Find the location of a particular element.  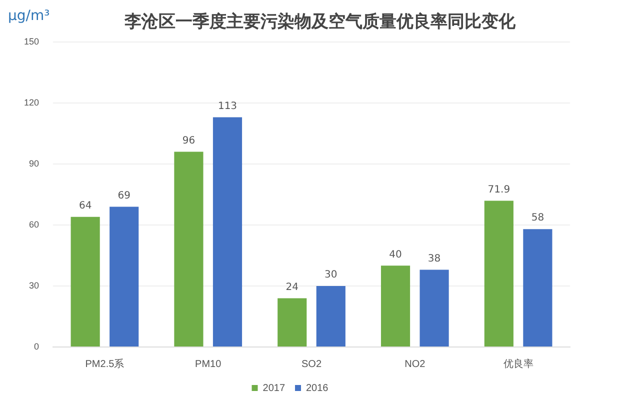

legend-label: 2017 is located at coordinates (274, 388).